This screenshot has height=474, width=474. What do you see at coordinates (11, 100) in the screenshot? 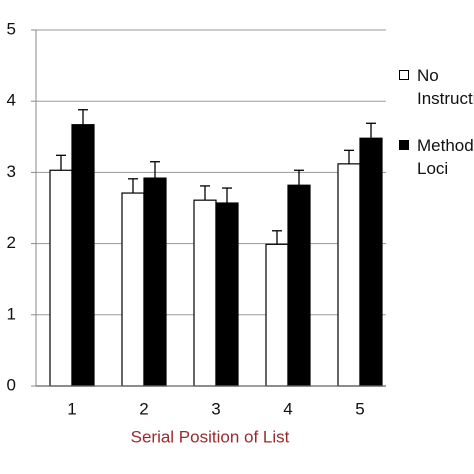
I see `y-tick-label: 4` at bounding box center [11, 100].